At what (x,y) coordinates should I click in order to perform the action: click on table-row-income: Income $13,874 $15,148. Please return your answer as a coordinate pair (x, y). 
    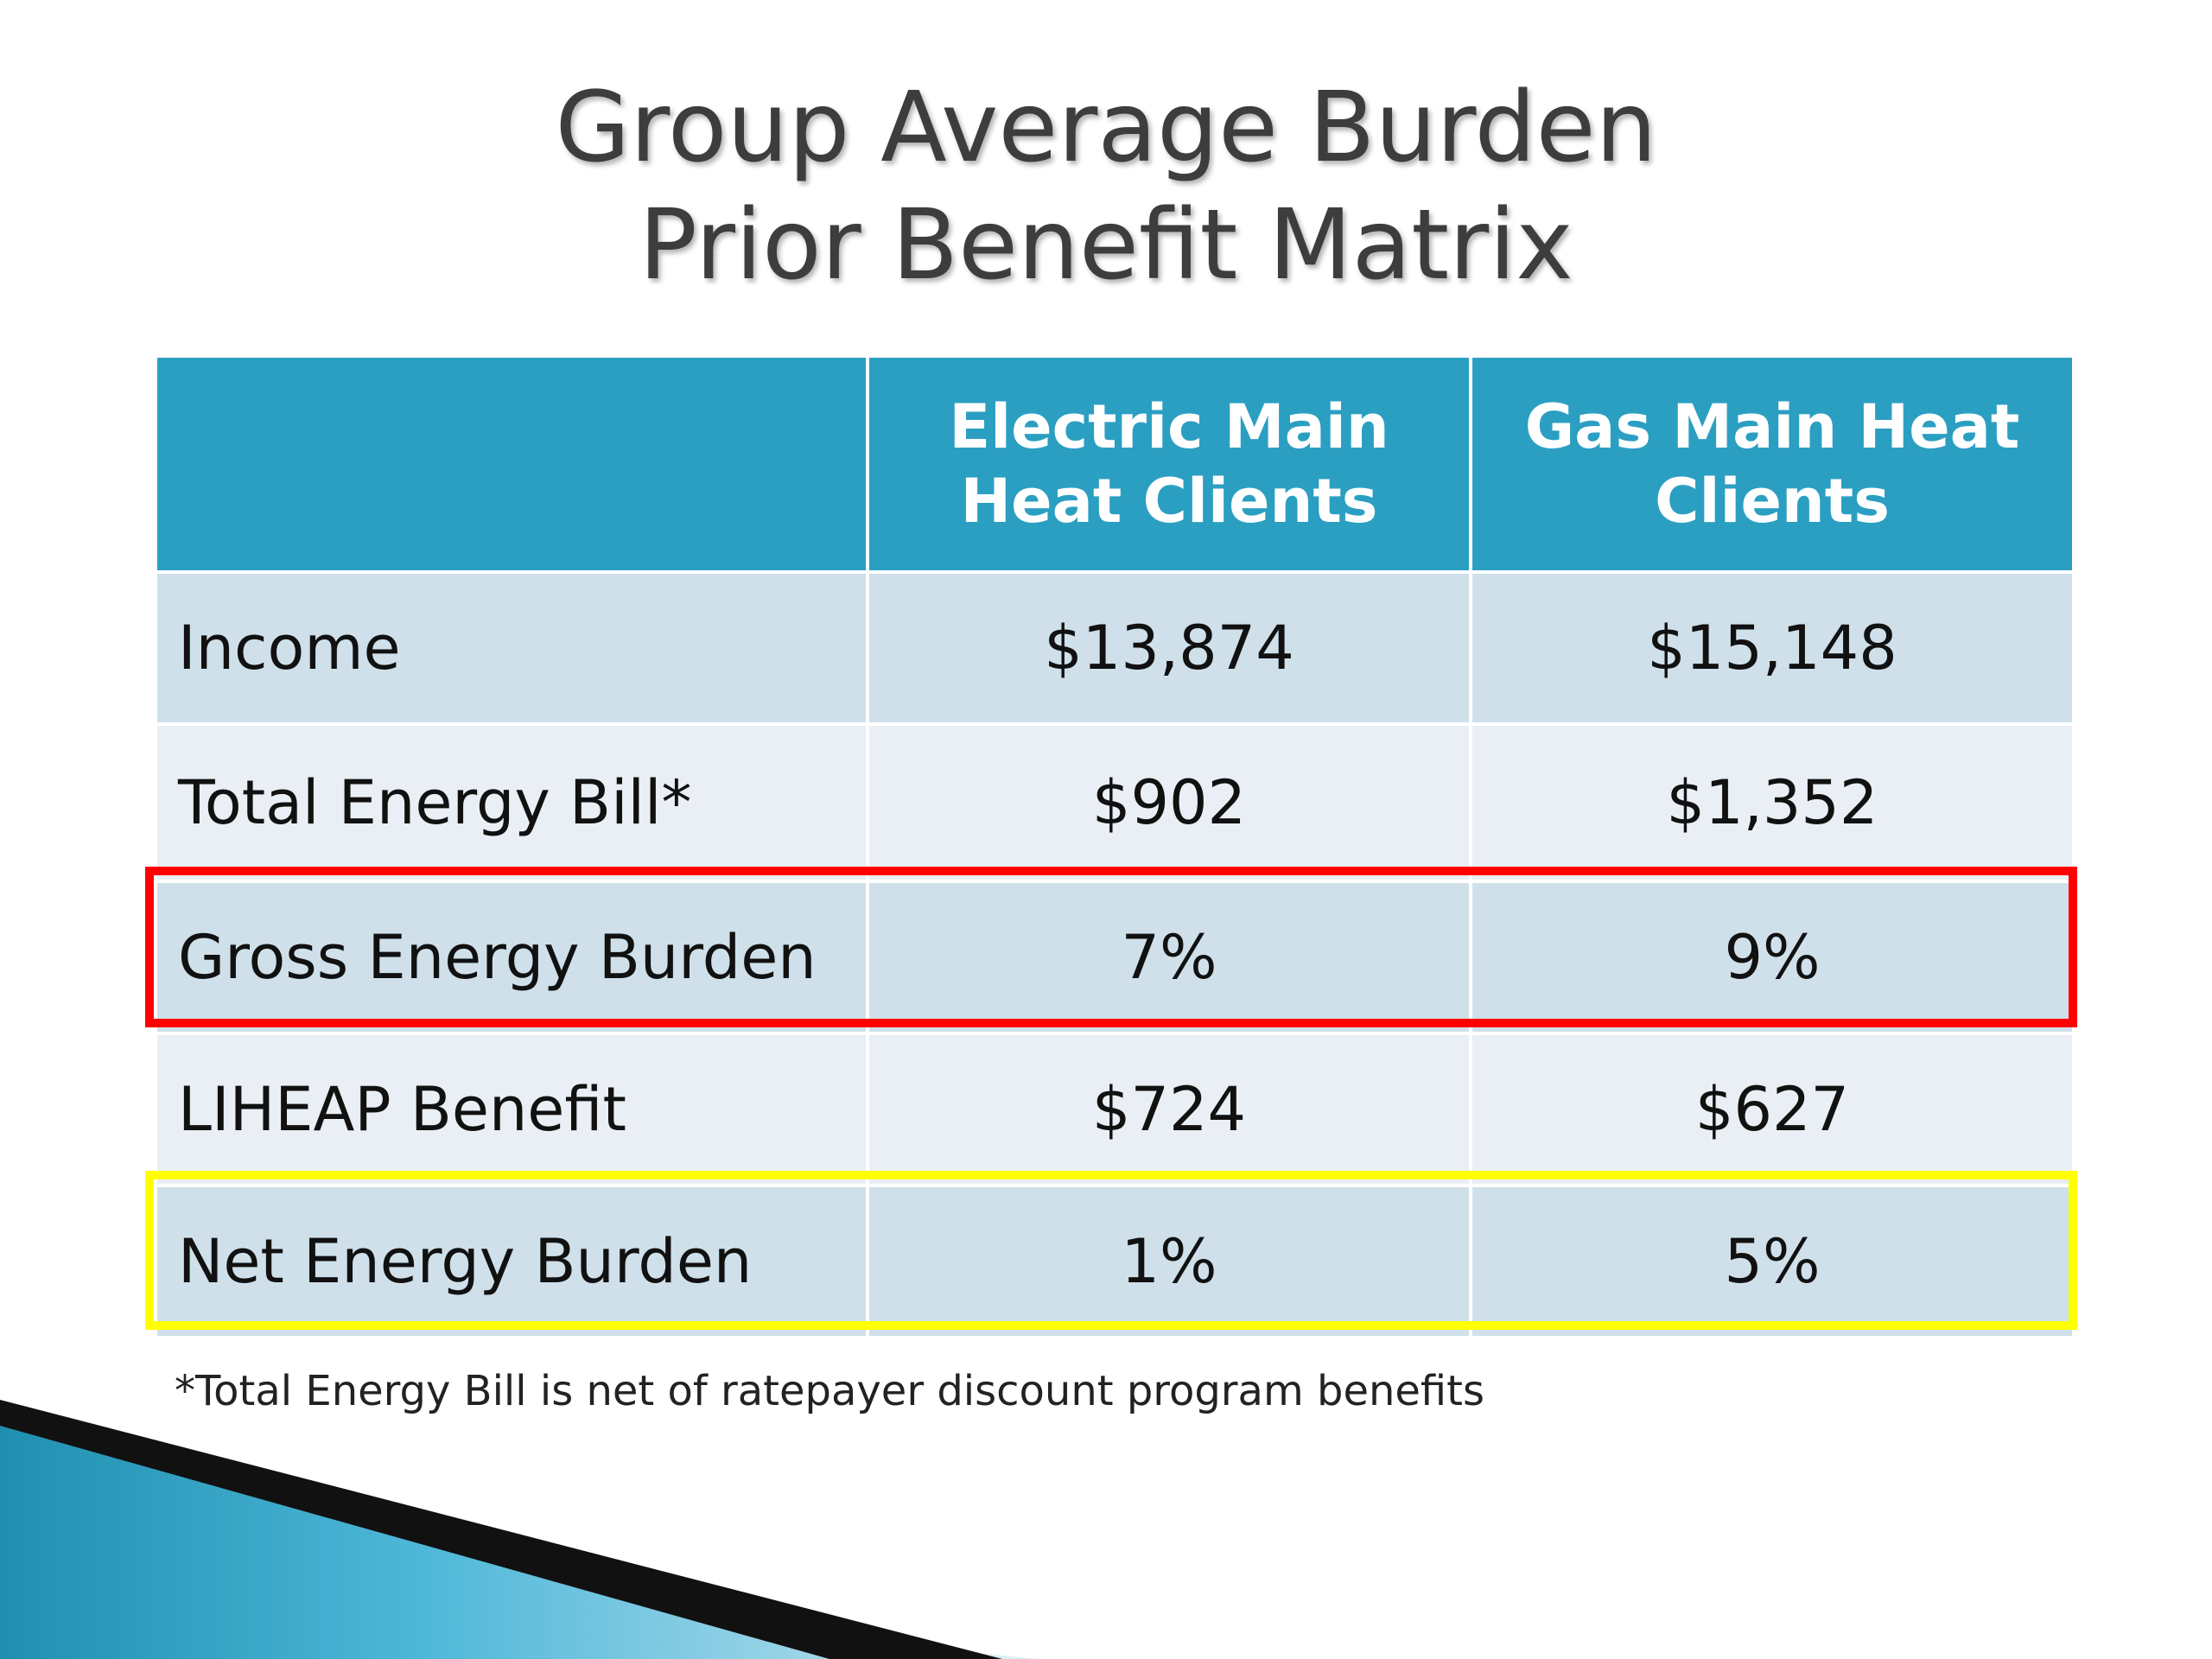
    Looking at the image, I should click on (1114, 648).